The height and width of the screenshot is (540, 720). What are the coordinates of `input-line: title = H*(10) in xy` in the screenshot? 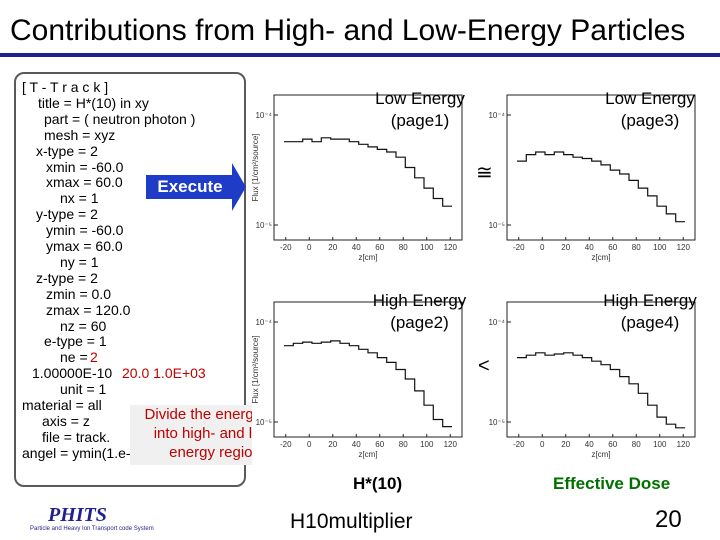 It's located at (93, 102).